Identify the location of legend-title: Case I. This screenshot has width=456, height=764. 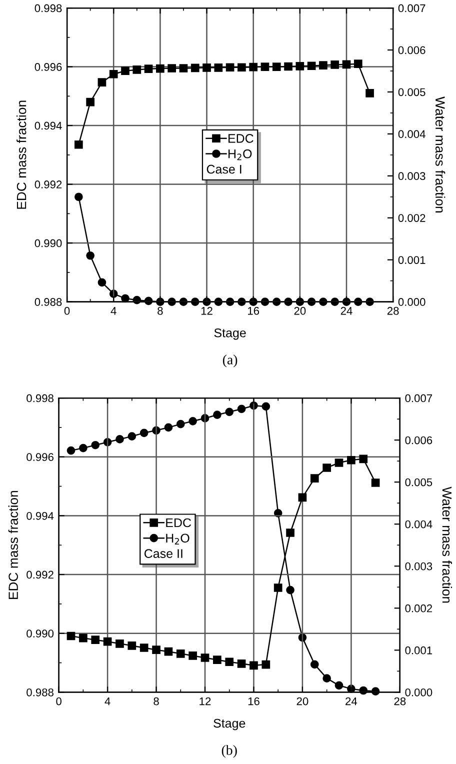
(224, 169).